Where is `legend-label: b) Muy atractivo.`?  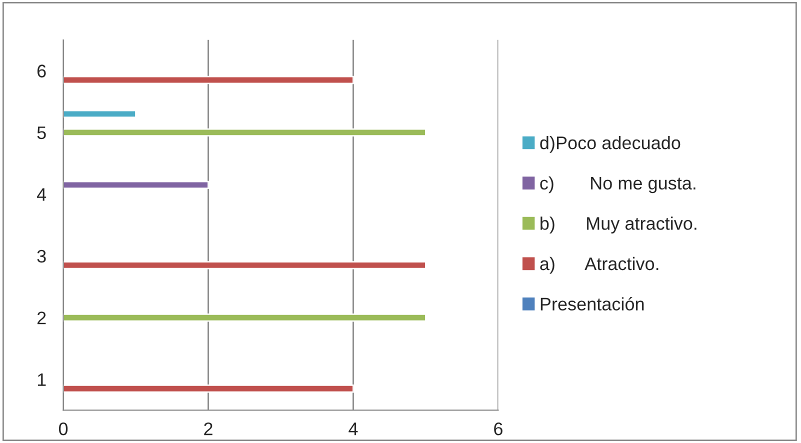
legend-label: b) Muy atractivo. is located at coordinates (618, 225).